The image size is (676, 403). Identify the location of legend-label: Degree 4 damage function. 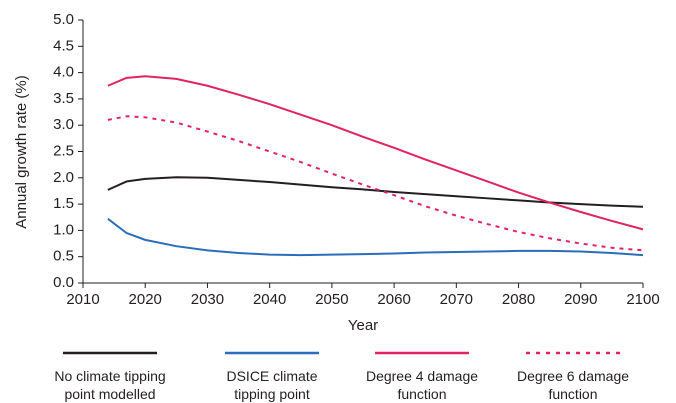
(422, 385).